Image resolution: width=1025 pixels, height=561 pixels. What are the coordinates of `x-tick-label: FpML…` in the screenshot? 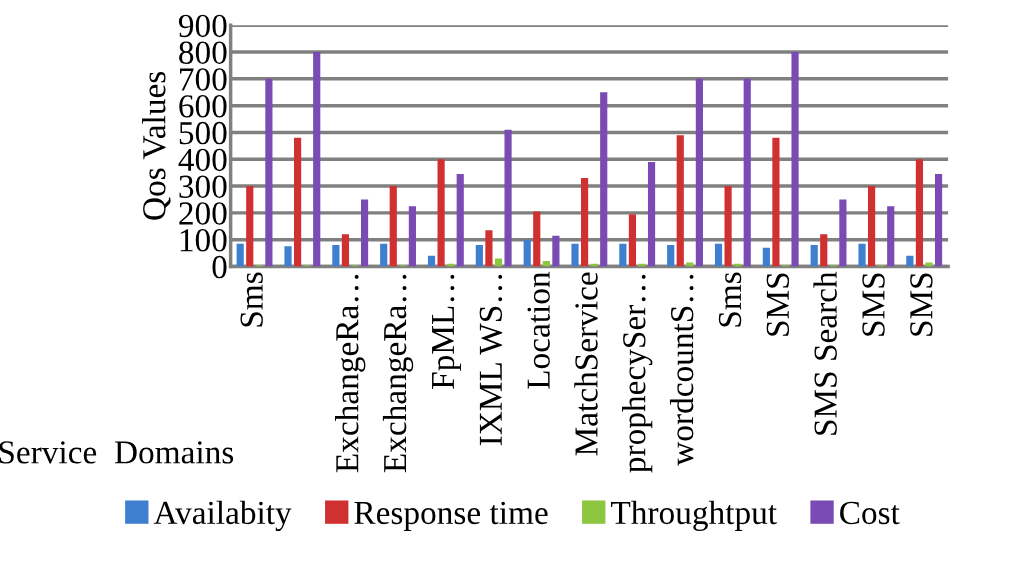 It's located at (446, 331).